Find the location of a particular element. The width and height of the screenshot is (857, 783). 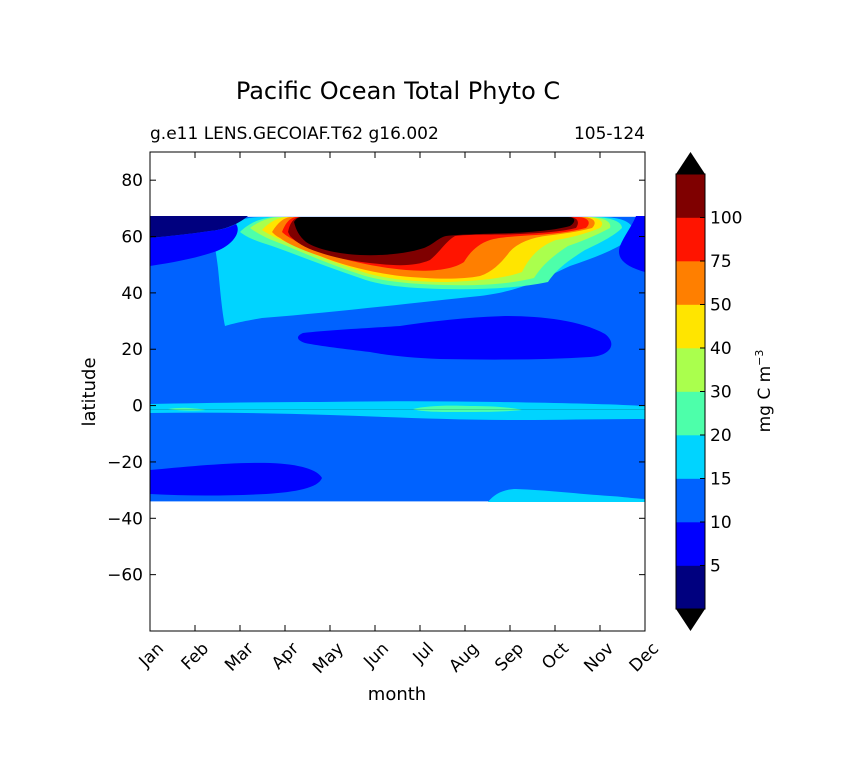

region-south-edge-light is located at coordinates (566, 495).